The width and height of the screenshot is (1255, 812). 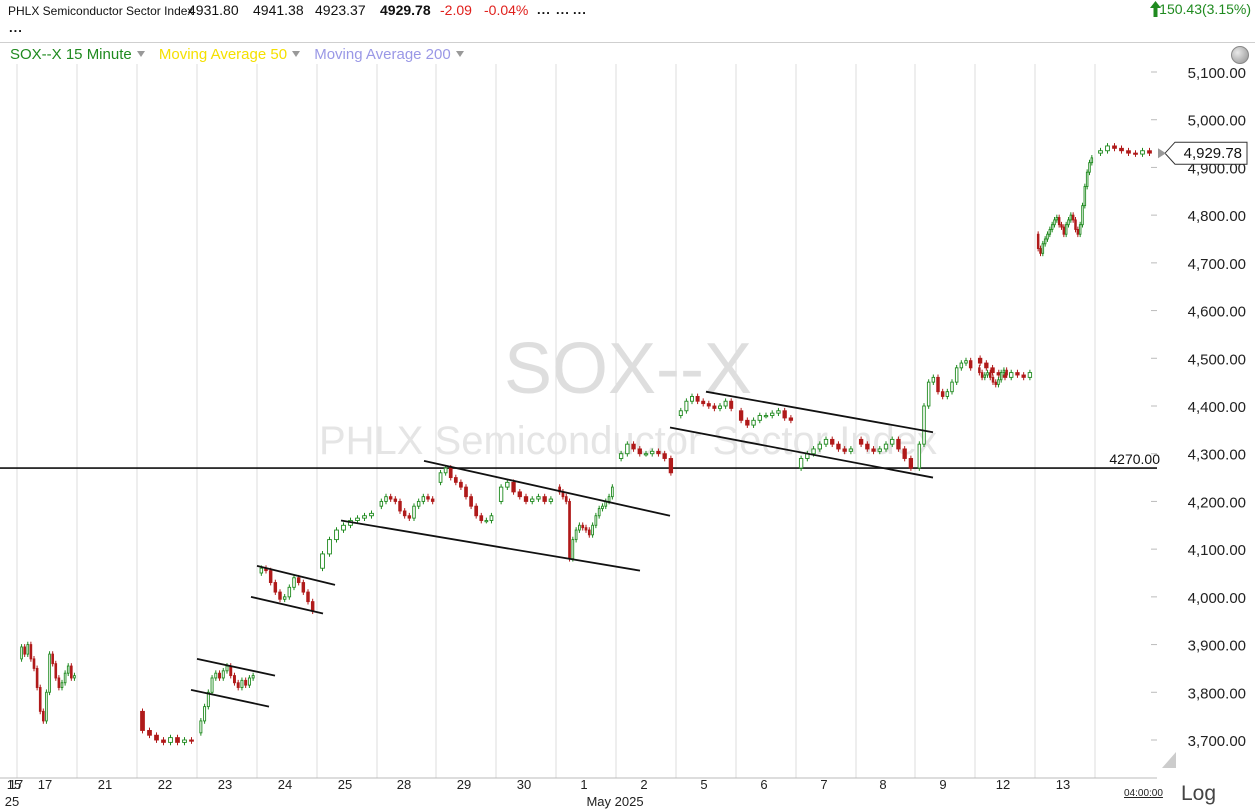 I want to click on x-tick-label: 25, so click(x=345, y=784).